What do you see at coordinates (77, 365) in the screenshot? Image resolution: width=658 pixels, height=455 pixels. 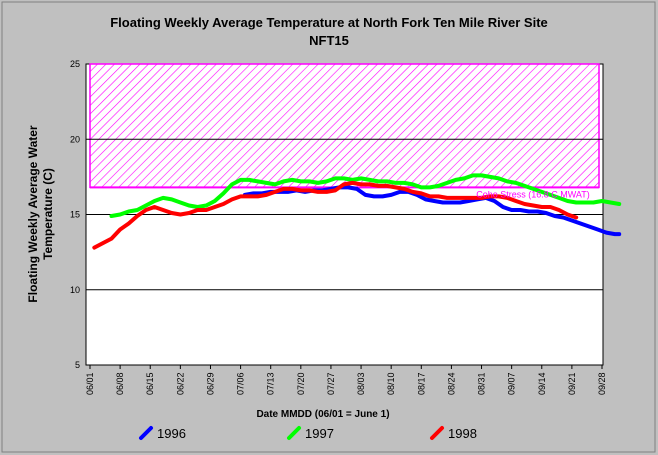 I see `y-tick-label-5: 5` at bounding box center [77, 365].